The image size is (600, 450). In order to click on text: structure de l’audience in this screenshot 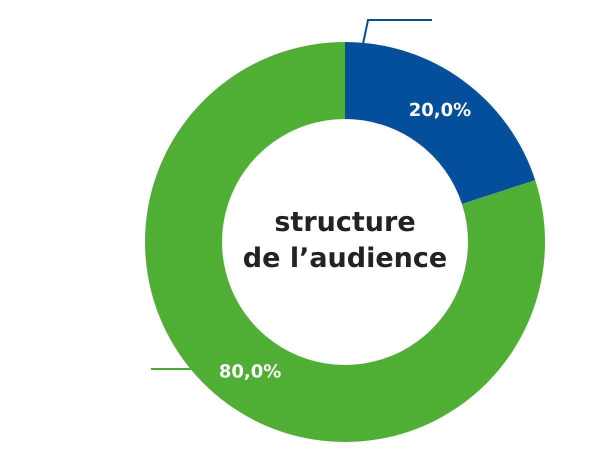, I will do `click(345, 240)`.